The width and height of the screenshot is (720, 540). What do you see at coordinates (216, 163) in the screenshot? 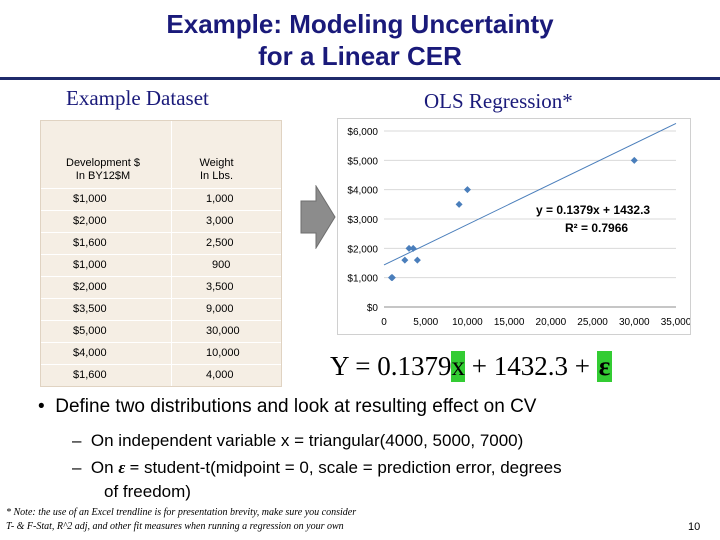
I see `table-header-cell: Weight` at bounding box center [216, 163].